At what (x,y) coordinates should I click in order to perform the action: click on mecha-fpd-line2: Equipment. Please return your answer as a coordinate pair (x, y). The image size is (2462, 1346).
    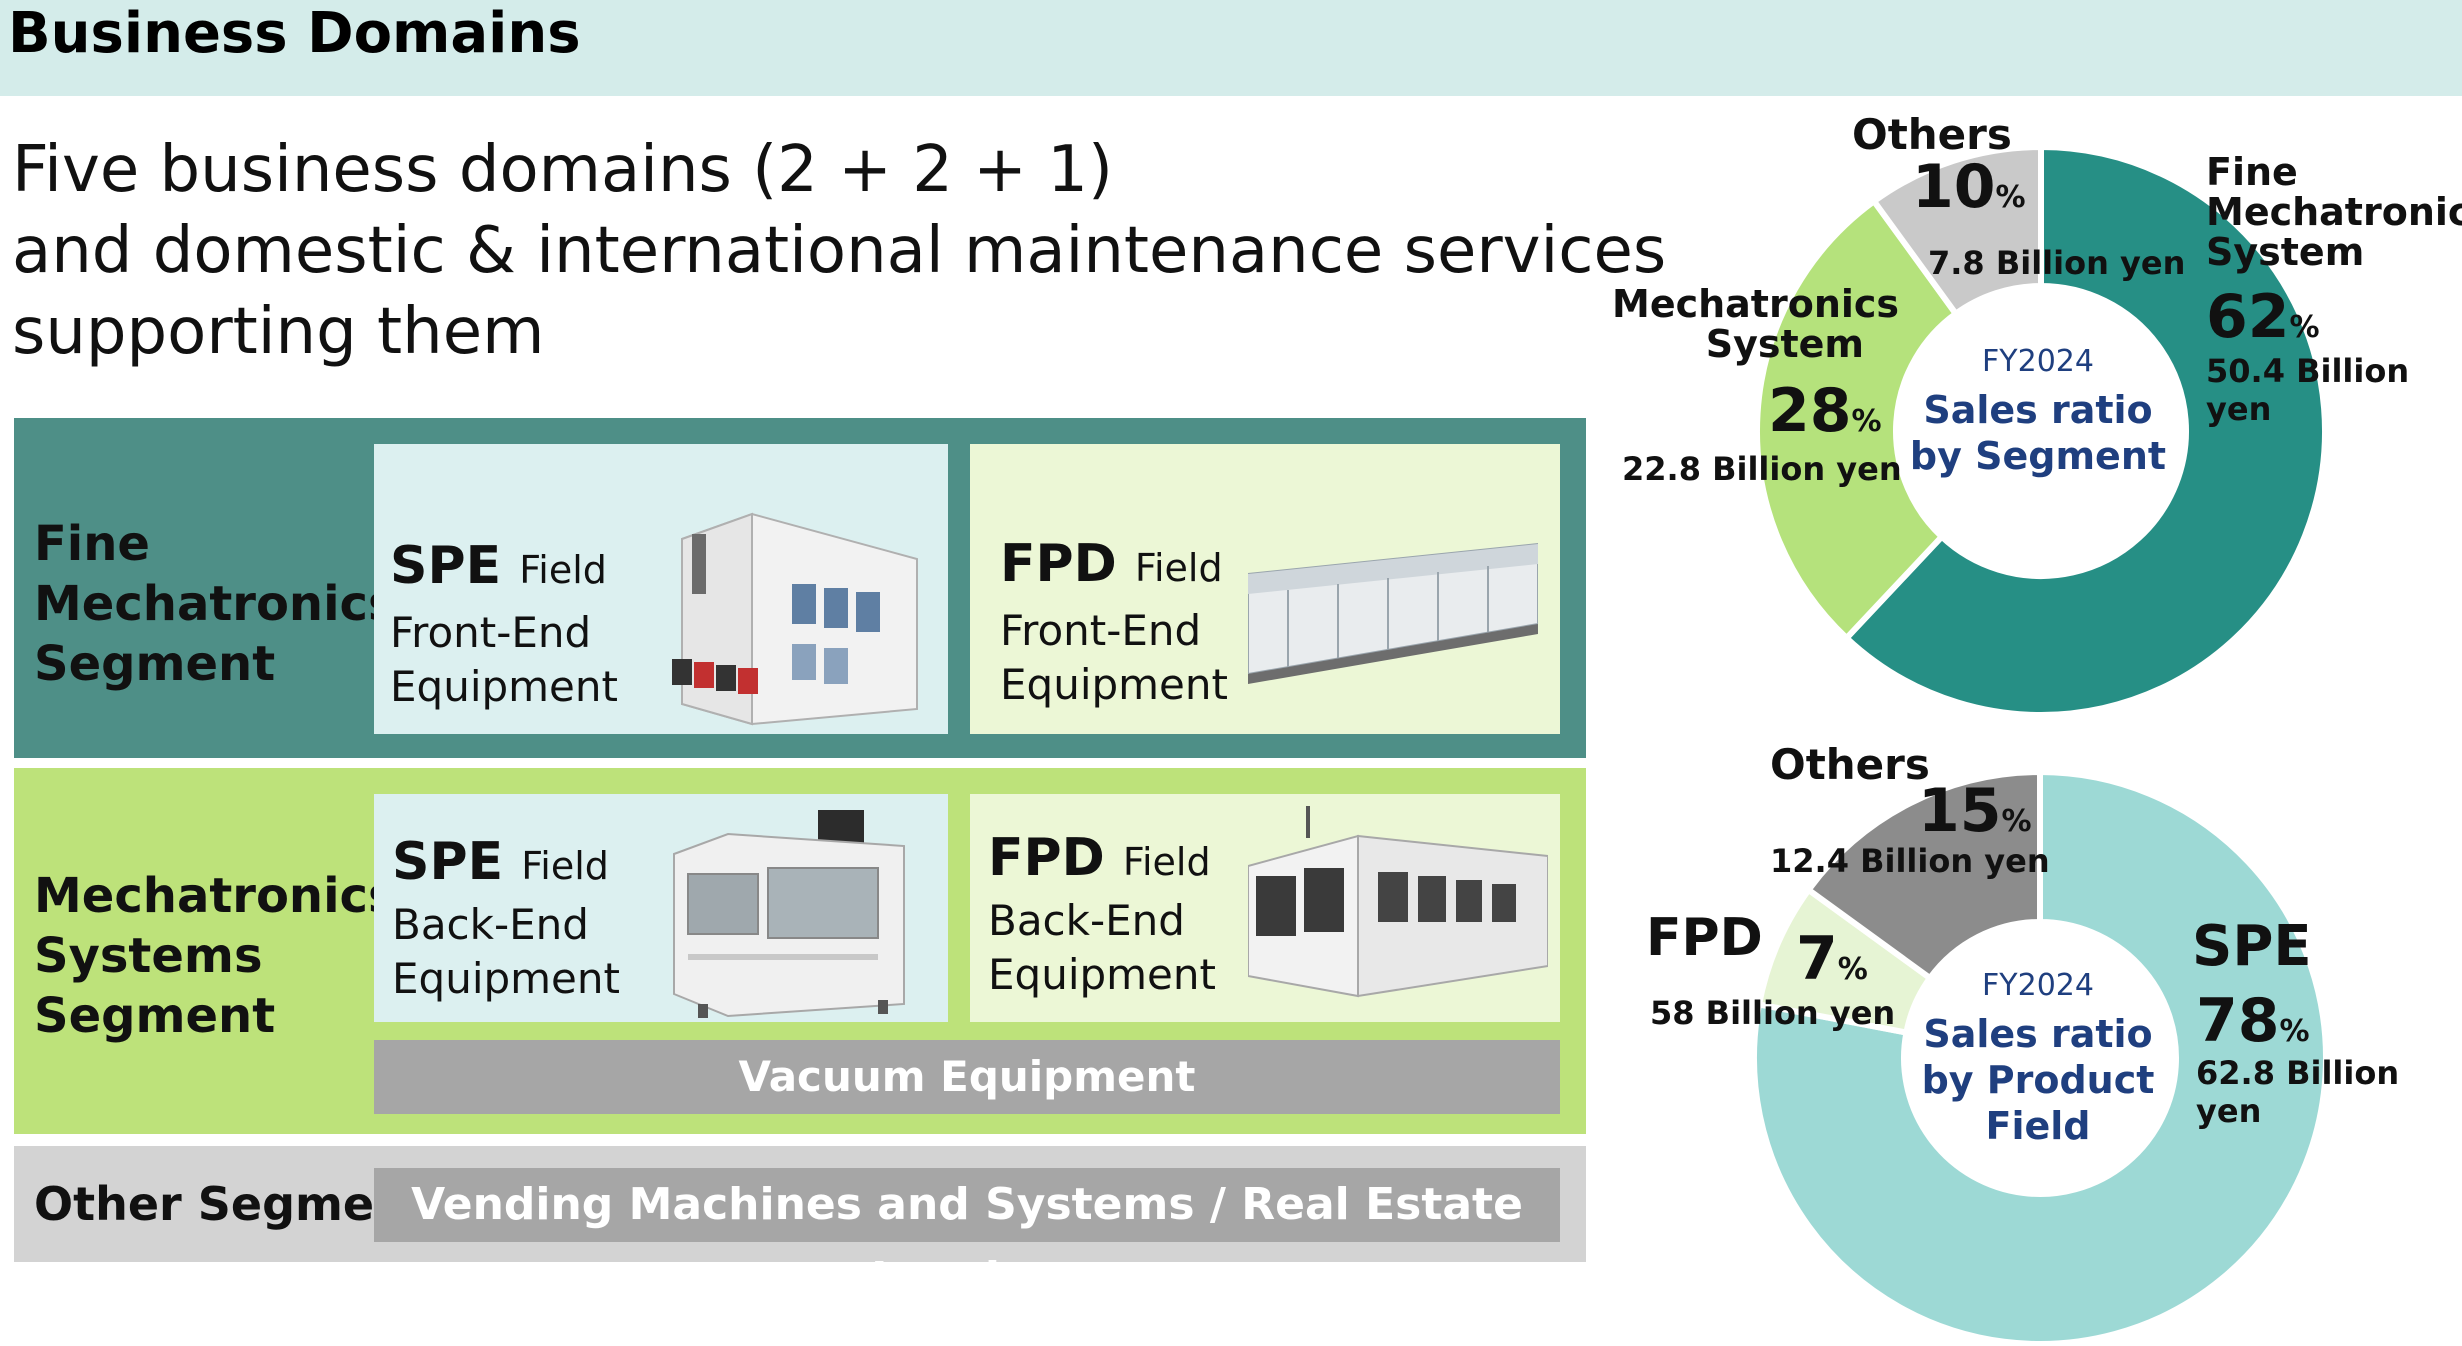
    Looking at the image, I should click on (1102, 974).